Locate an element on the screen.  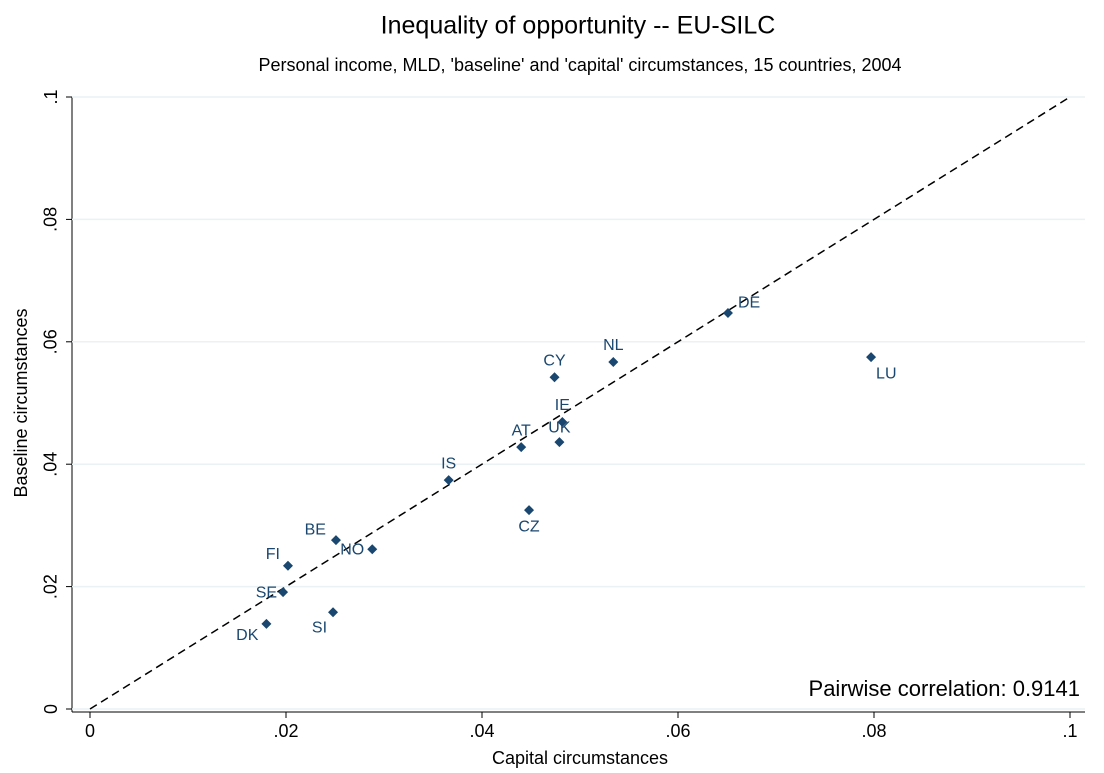
point-label: FI is located at coordinates (273, 554).